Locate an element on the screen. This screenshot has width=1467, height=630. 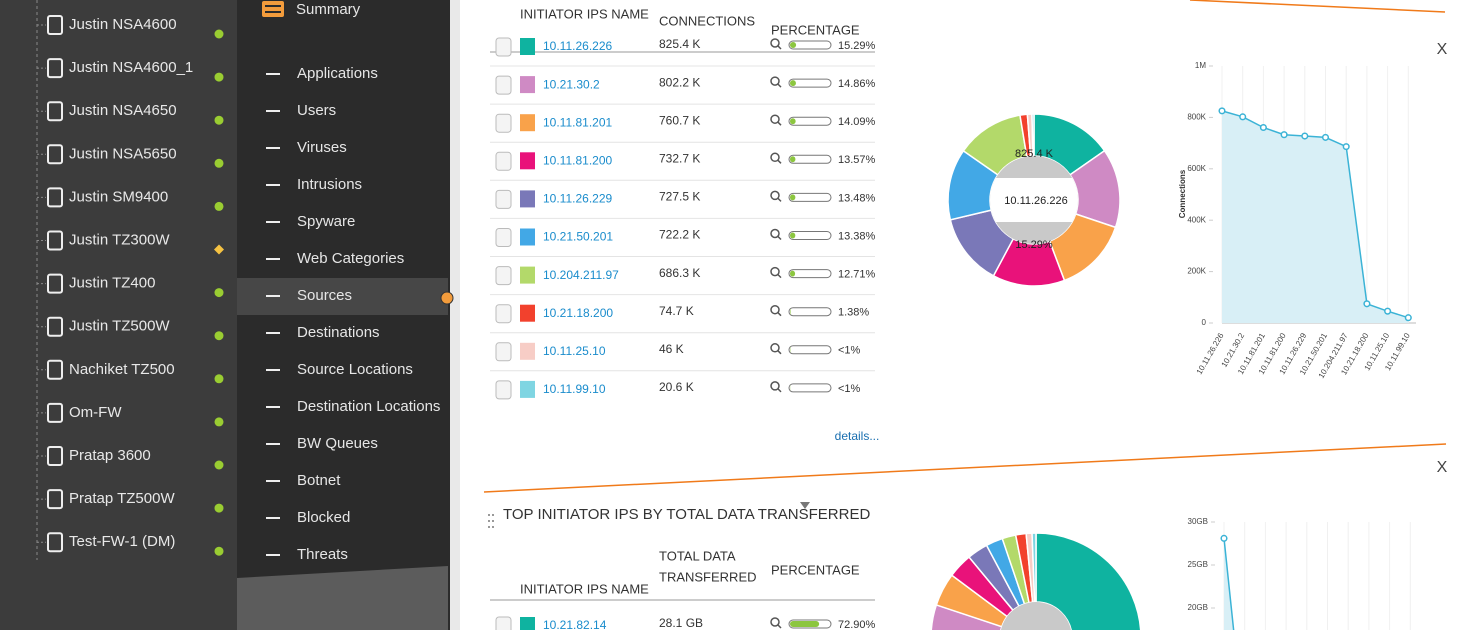
ip-link: 10.21.30.2 is located at coordinates (571, 84).